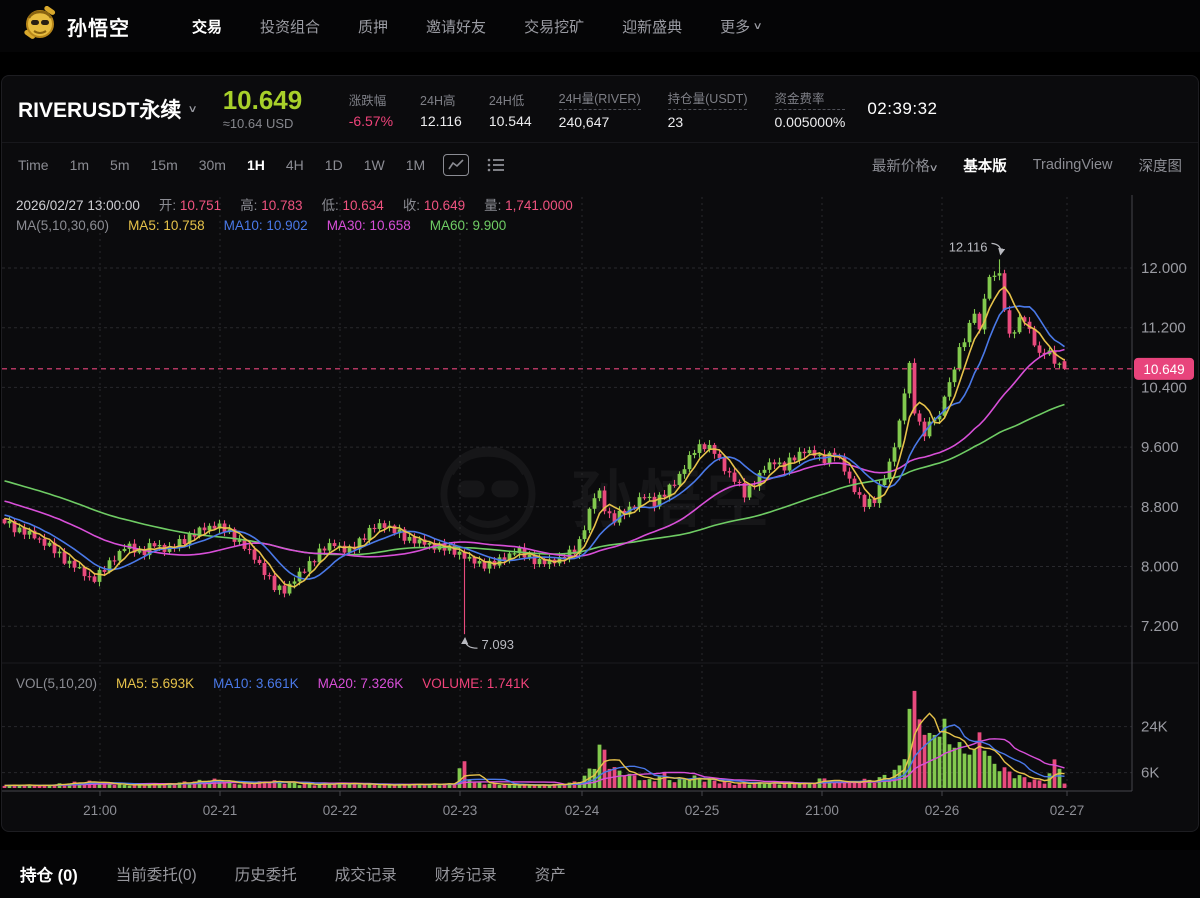  What do you see at coordinates (810, 122) in the screenshot?
I see `stat-value: 0.005000%` at bounding box center [810, 122].